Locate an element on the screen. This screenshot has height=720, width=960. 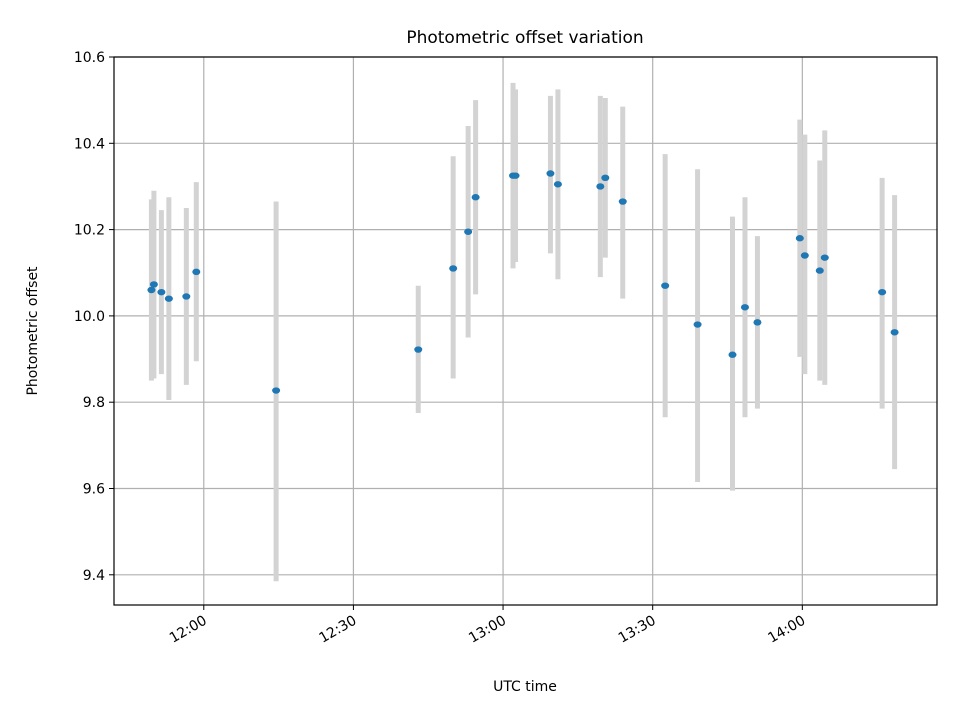
y-tick-label: 9.6 is located at coordinates (94, 489).